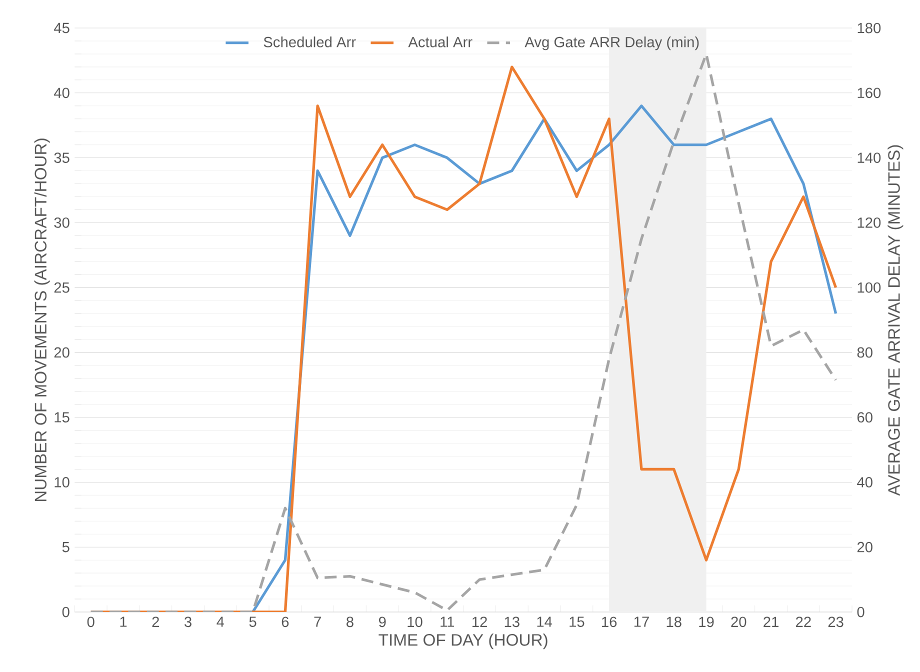 The width and height of the screenshot is (920, 672). I want to click on x-tick-label: 12, so click(479, 621).